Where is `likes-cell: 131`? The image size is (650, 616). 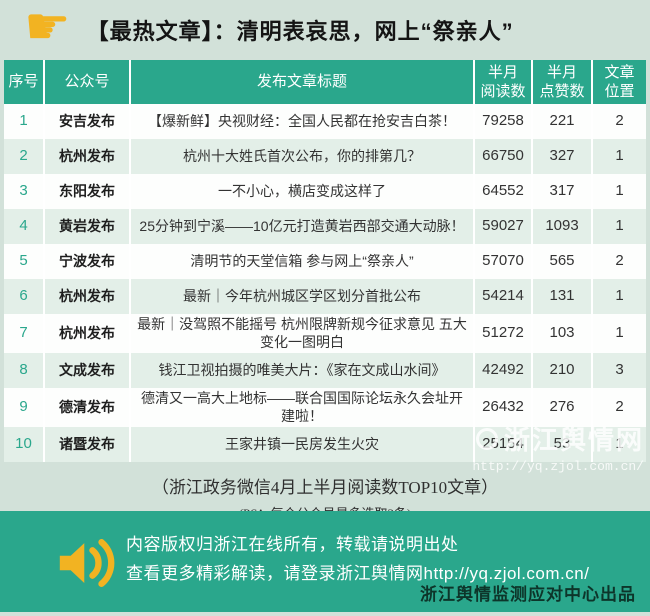
likes-cell: 131 is located at coordinates (561, 296).